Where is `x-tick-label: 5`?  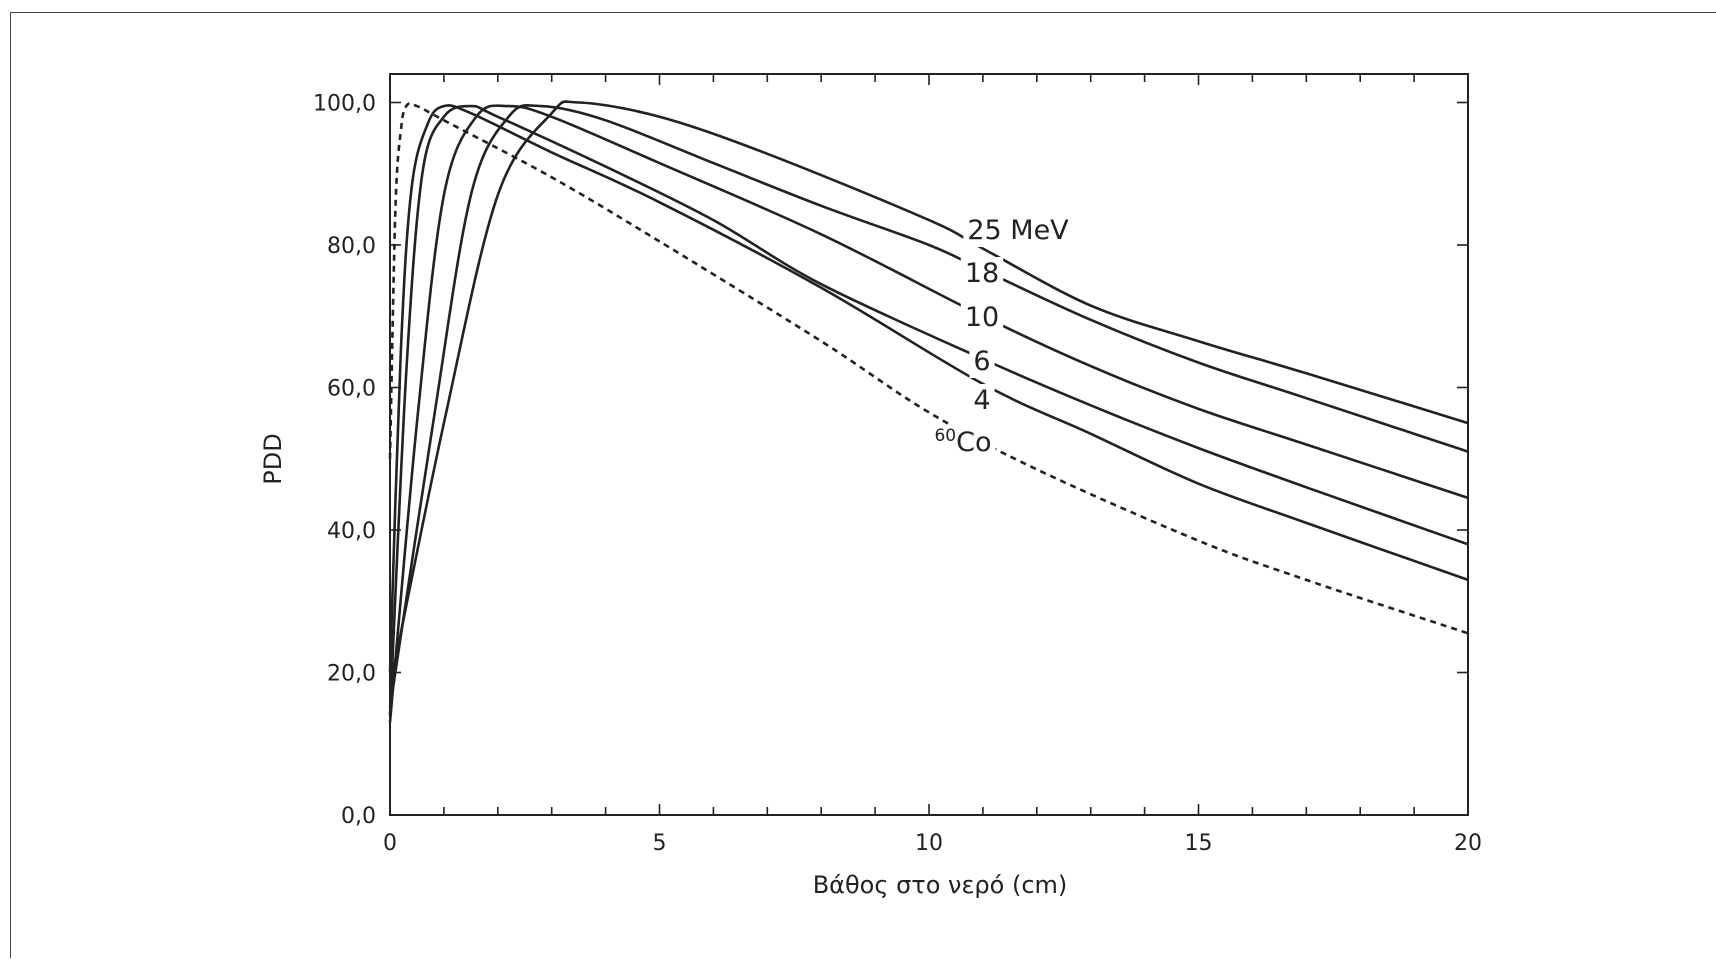 x-tick-label: 5 is located at coordinates (660, 843).